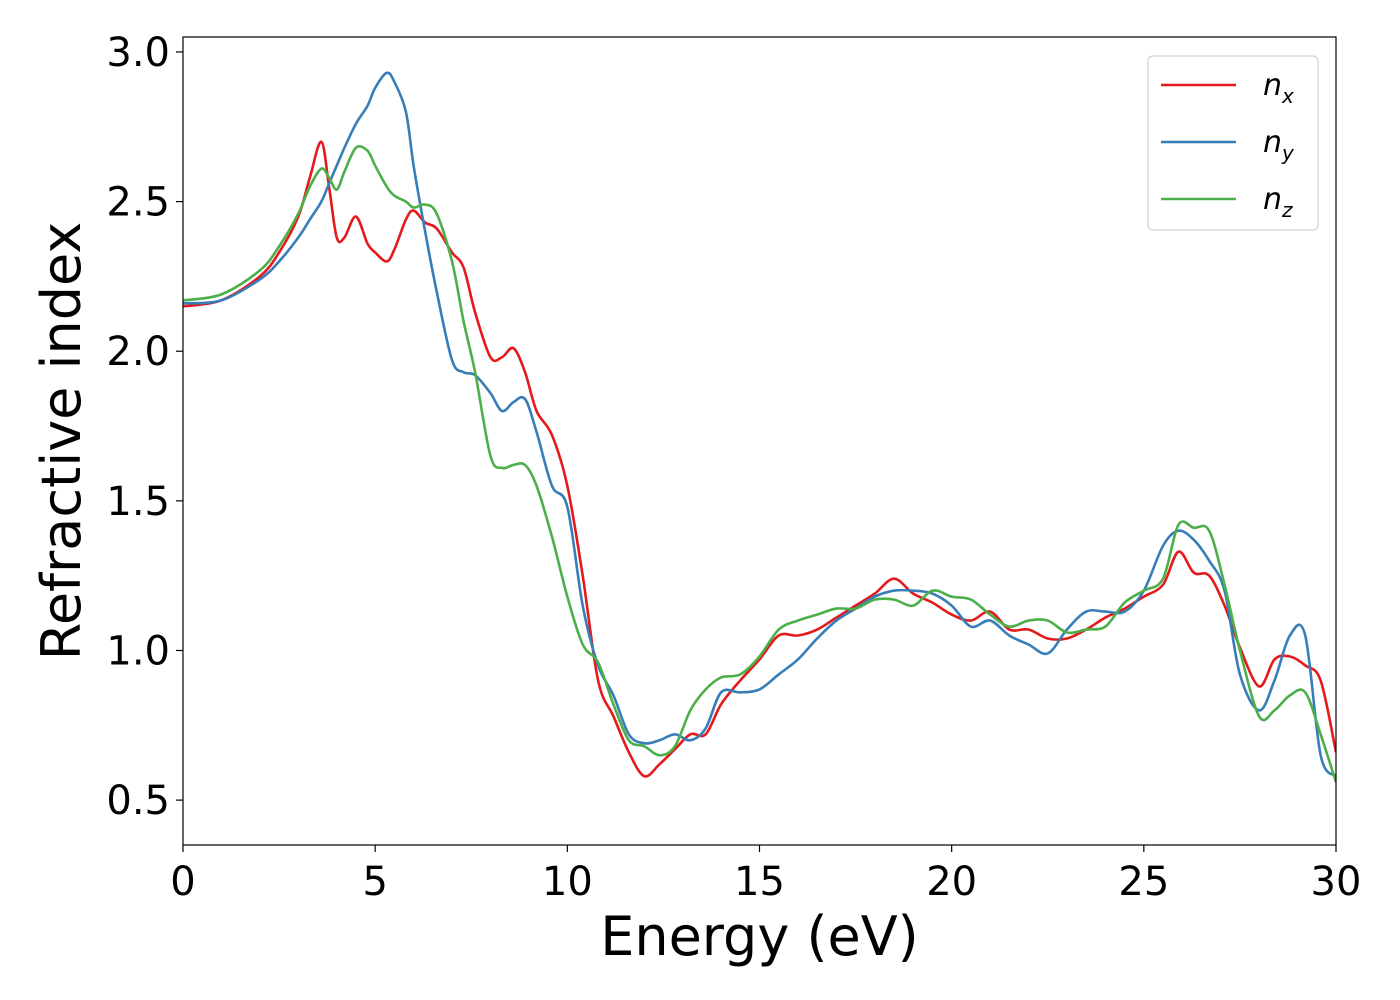 Image resolution: width=1400 pixels, height=1000 pixels. I want to click on x-tick-label: 30, so click(1336, 882).